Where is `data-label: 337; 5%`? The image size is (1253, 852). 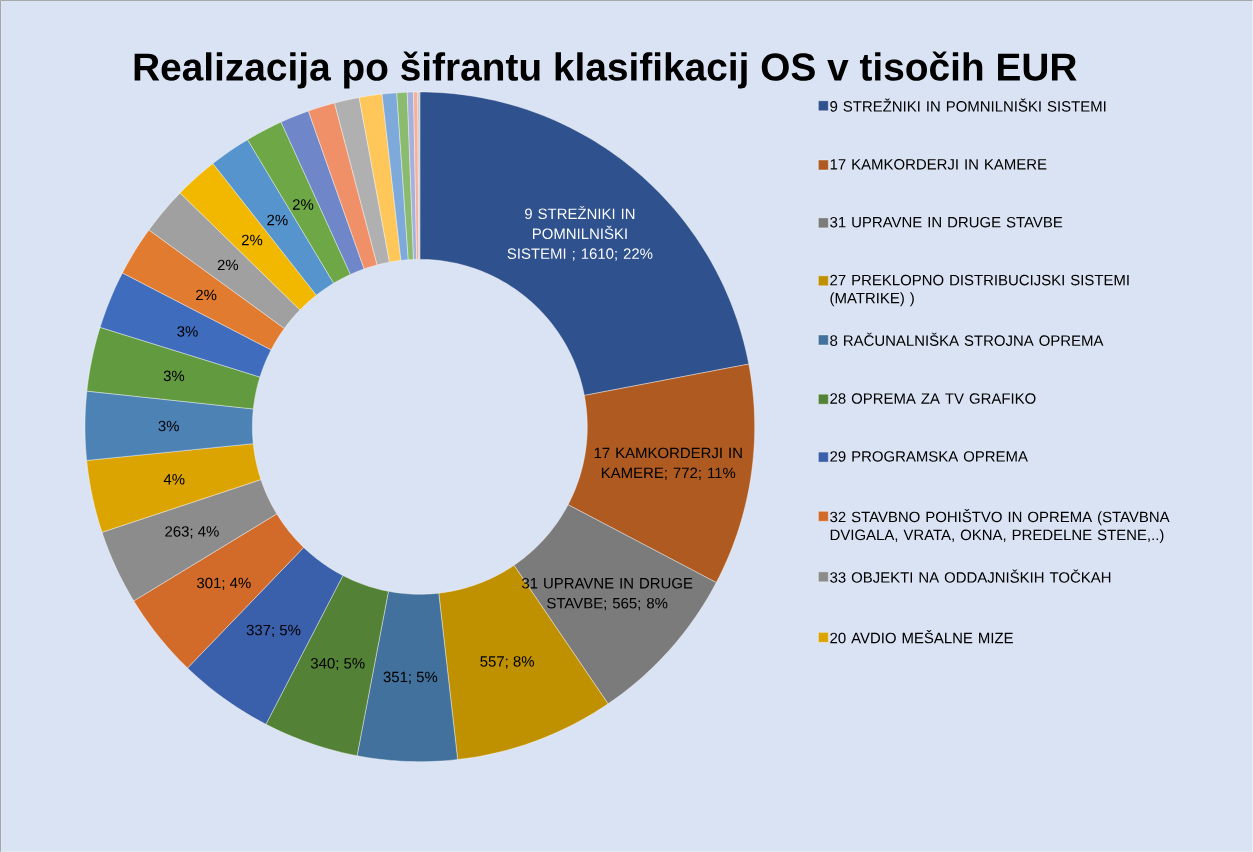
data-label: 337; 5% is located at coordinates (273, 631).